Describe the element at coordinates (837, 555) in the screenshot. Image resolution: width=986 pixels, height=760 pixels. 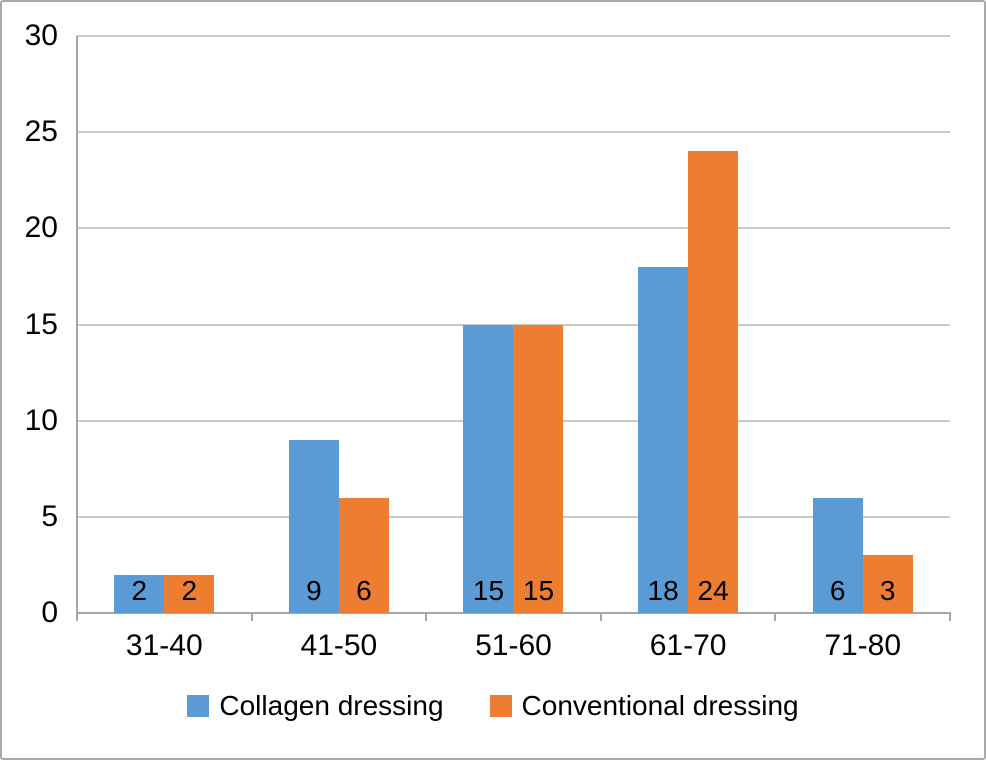
I see `bar-collagen-dressing: 6` at that location.